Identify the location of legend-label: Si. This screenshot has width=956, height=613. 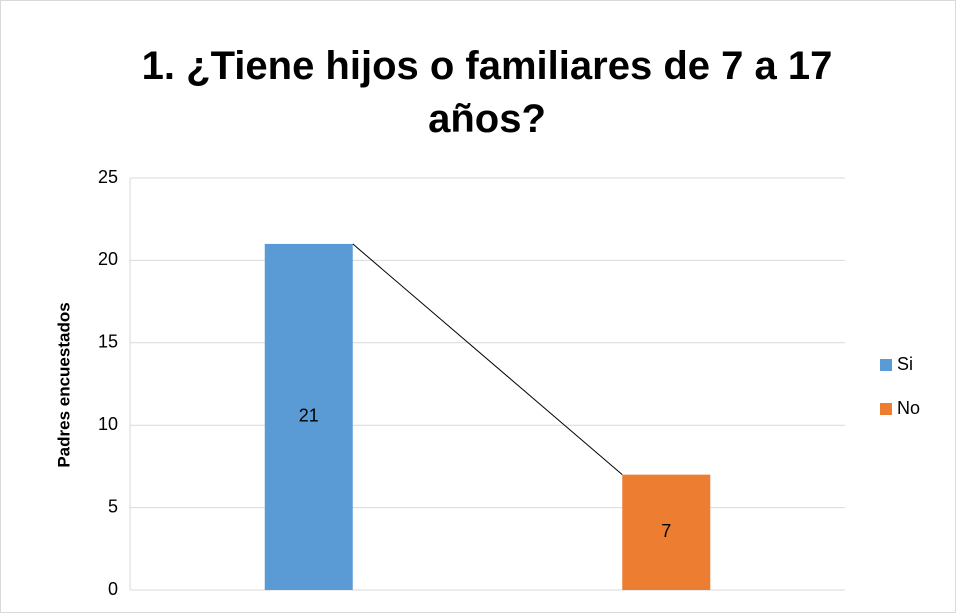
(905, 364).